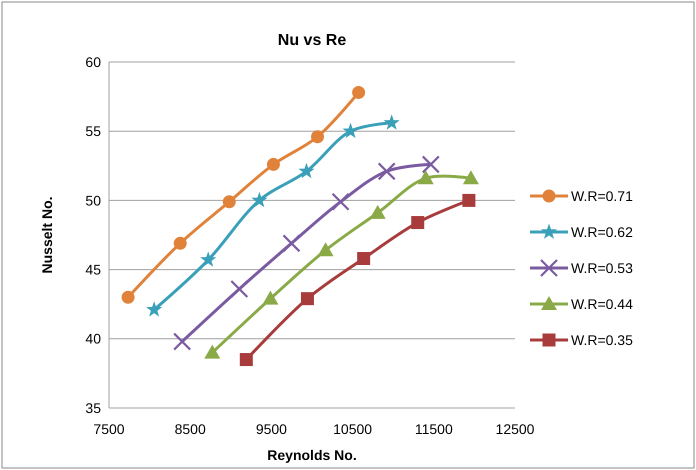  What do you see at coordinates (602, 196) in the screenshot?
I see `legend-label: W.R=0.71` at bounding box center [602, 196].